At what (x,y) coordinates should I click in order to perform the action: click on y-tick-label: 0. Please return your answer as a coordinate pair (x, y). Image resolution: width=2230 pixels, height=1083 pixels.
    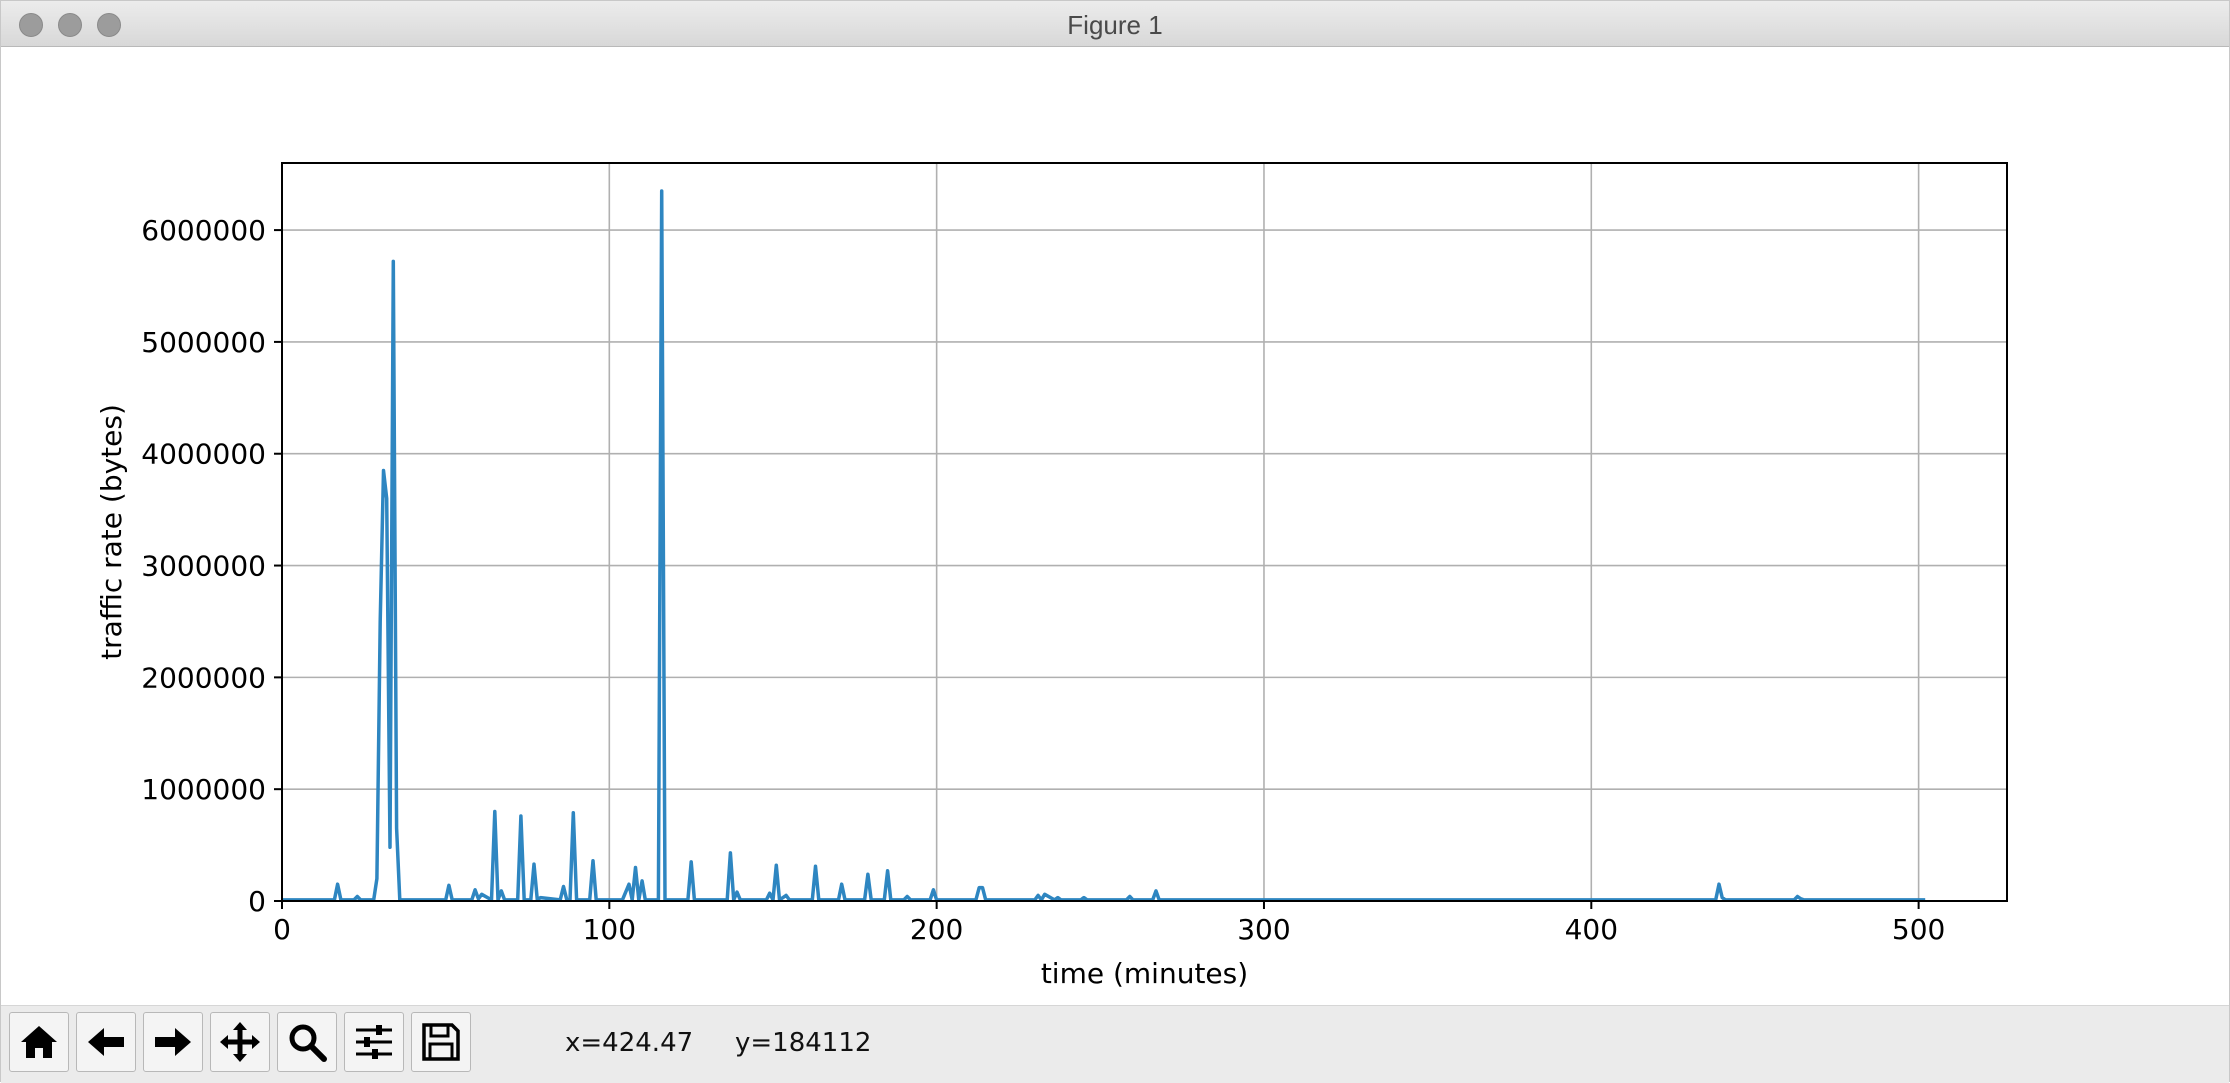
    Looking at the image, I should click on (257, 901).